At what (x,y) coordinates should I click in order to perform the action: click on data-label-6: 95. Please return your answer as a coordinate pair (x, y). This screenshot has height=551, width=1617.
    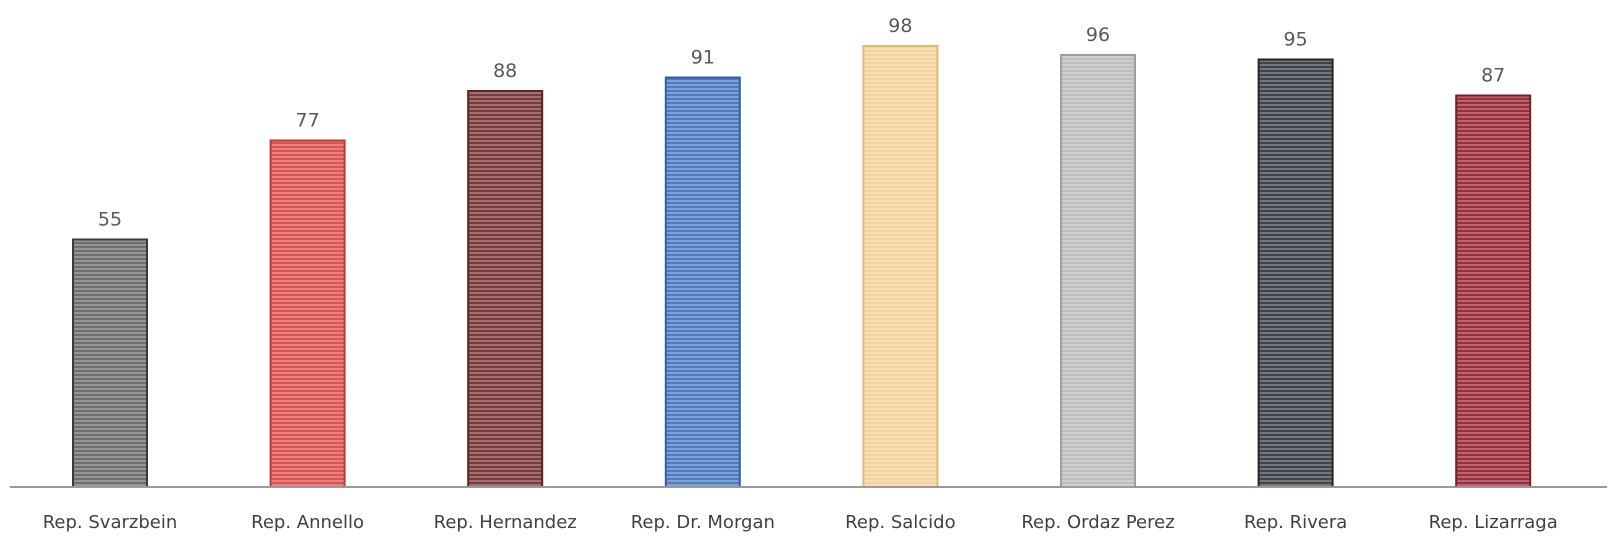
    Looking at the image, I should click on (1296, 40).